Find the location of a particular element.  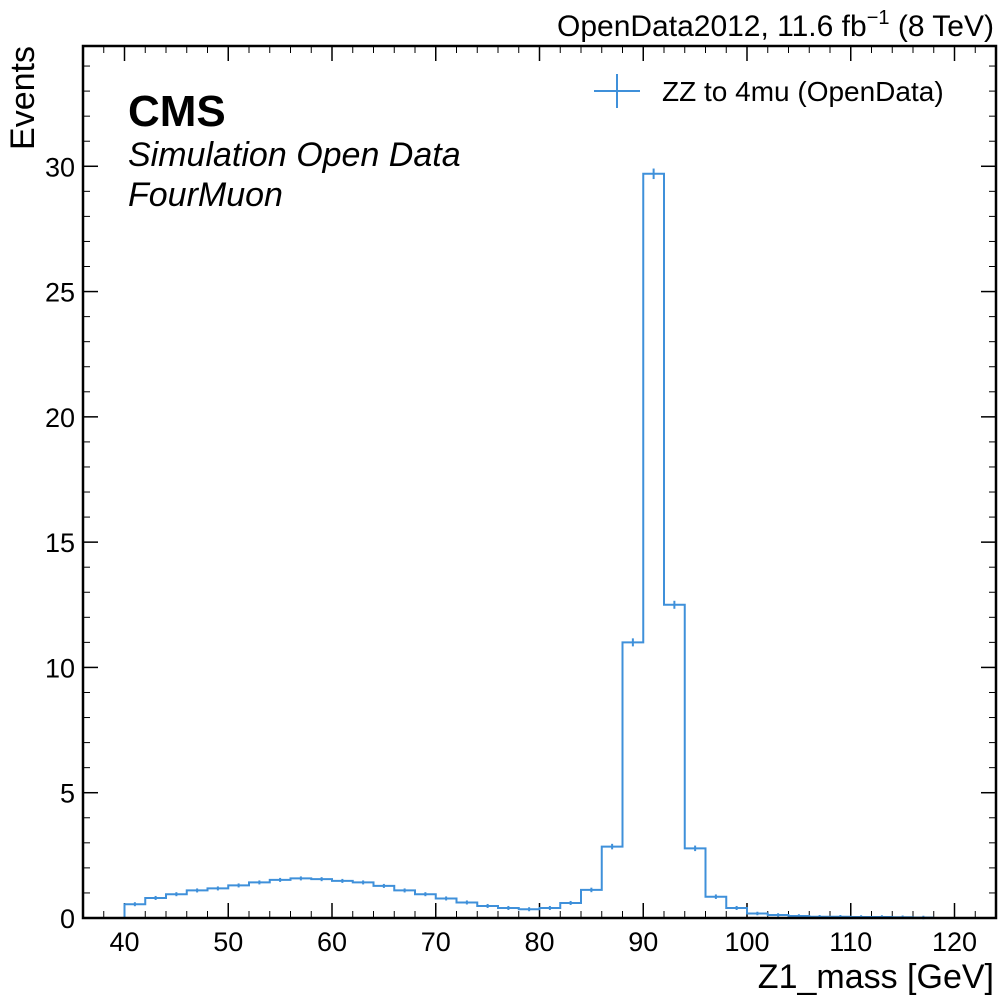

subtitle-line-2: FourMuon is located at coordinates (205, 195).